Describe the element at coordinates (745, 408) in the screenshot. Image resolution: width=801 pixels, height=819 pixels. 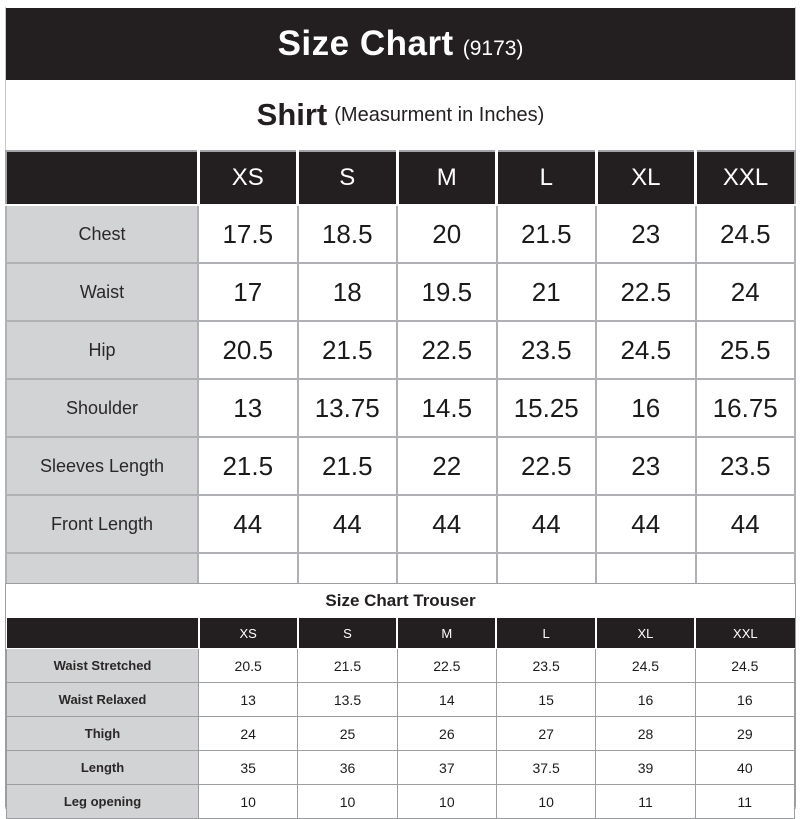
I see `size-value: 16.75` at that location.